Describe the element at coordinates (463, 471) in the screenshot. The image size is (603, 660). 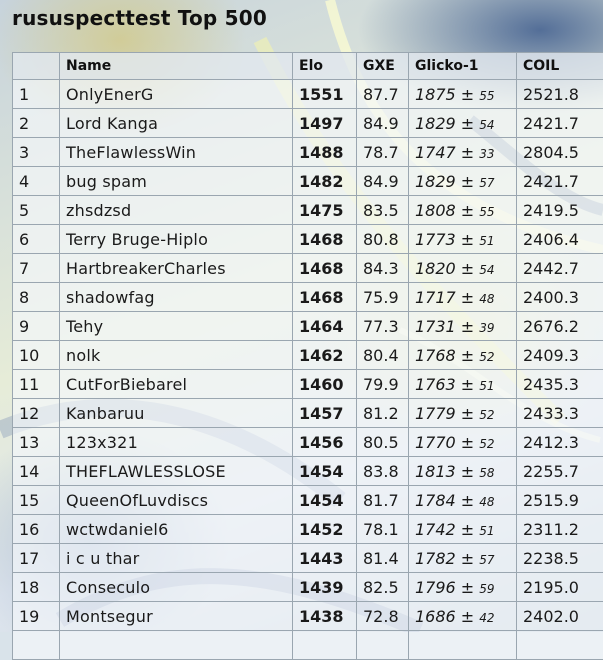
I see `glicko-cell: 1813 ± 58` at that location.